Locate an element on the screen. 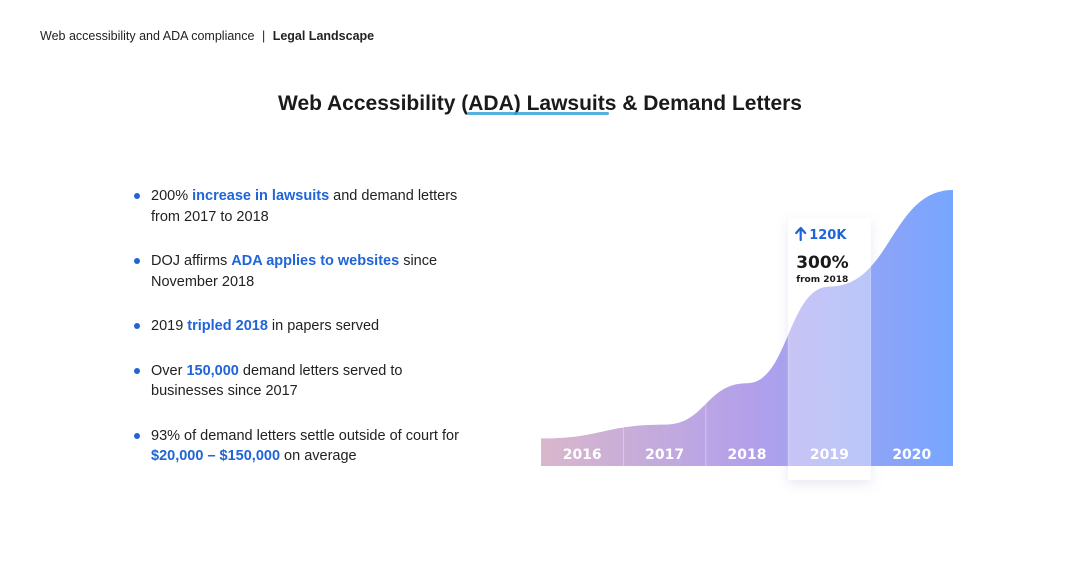  bullet-text: Over is located at coordinates (169, 370).